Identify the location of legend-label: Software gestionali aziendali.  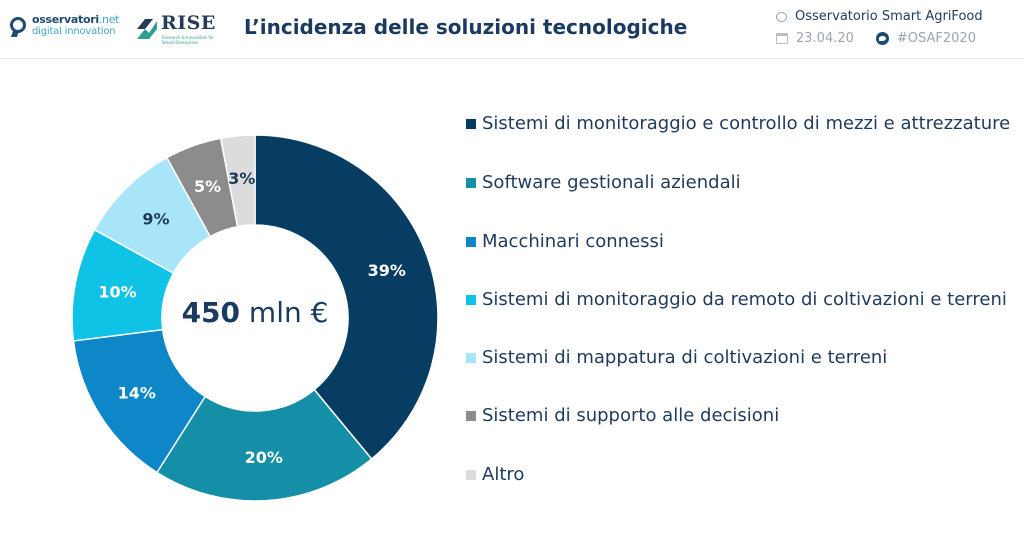
(611, 182).